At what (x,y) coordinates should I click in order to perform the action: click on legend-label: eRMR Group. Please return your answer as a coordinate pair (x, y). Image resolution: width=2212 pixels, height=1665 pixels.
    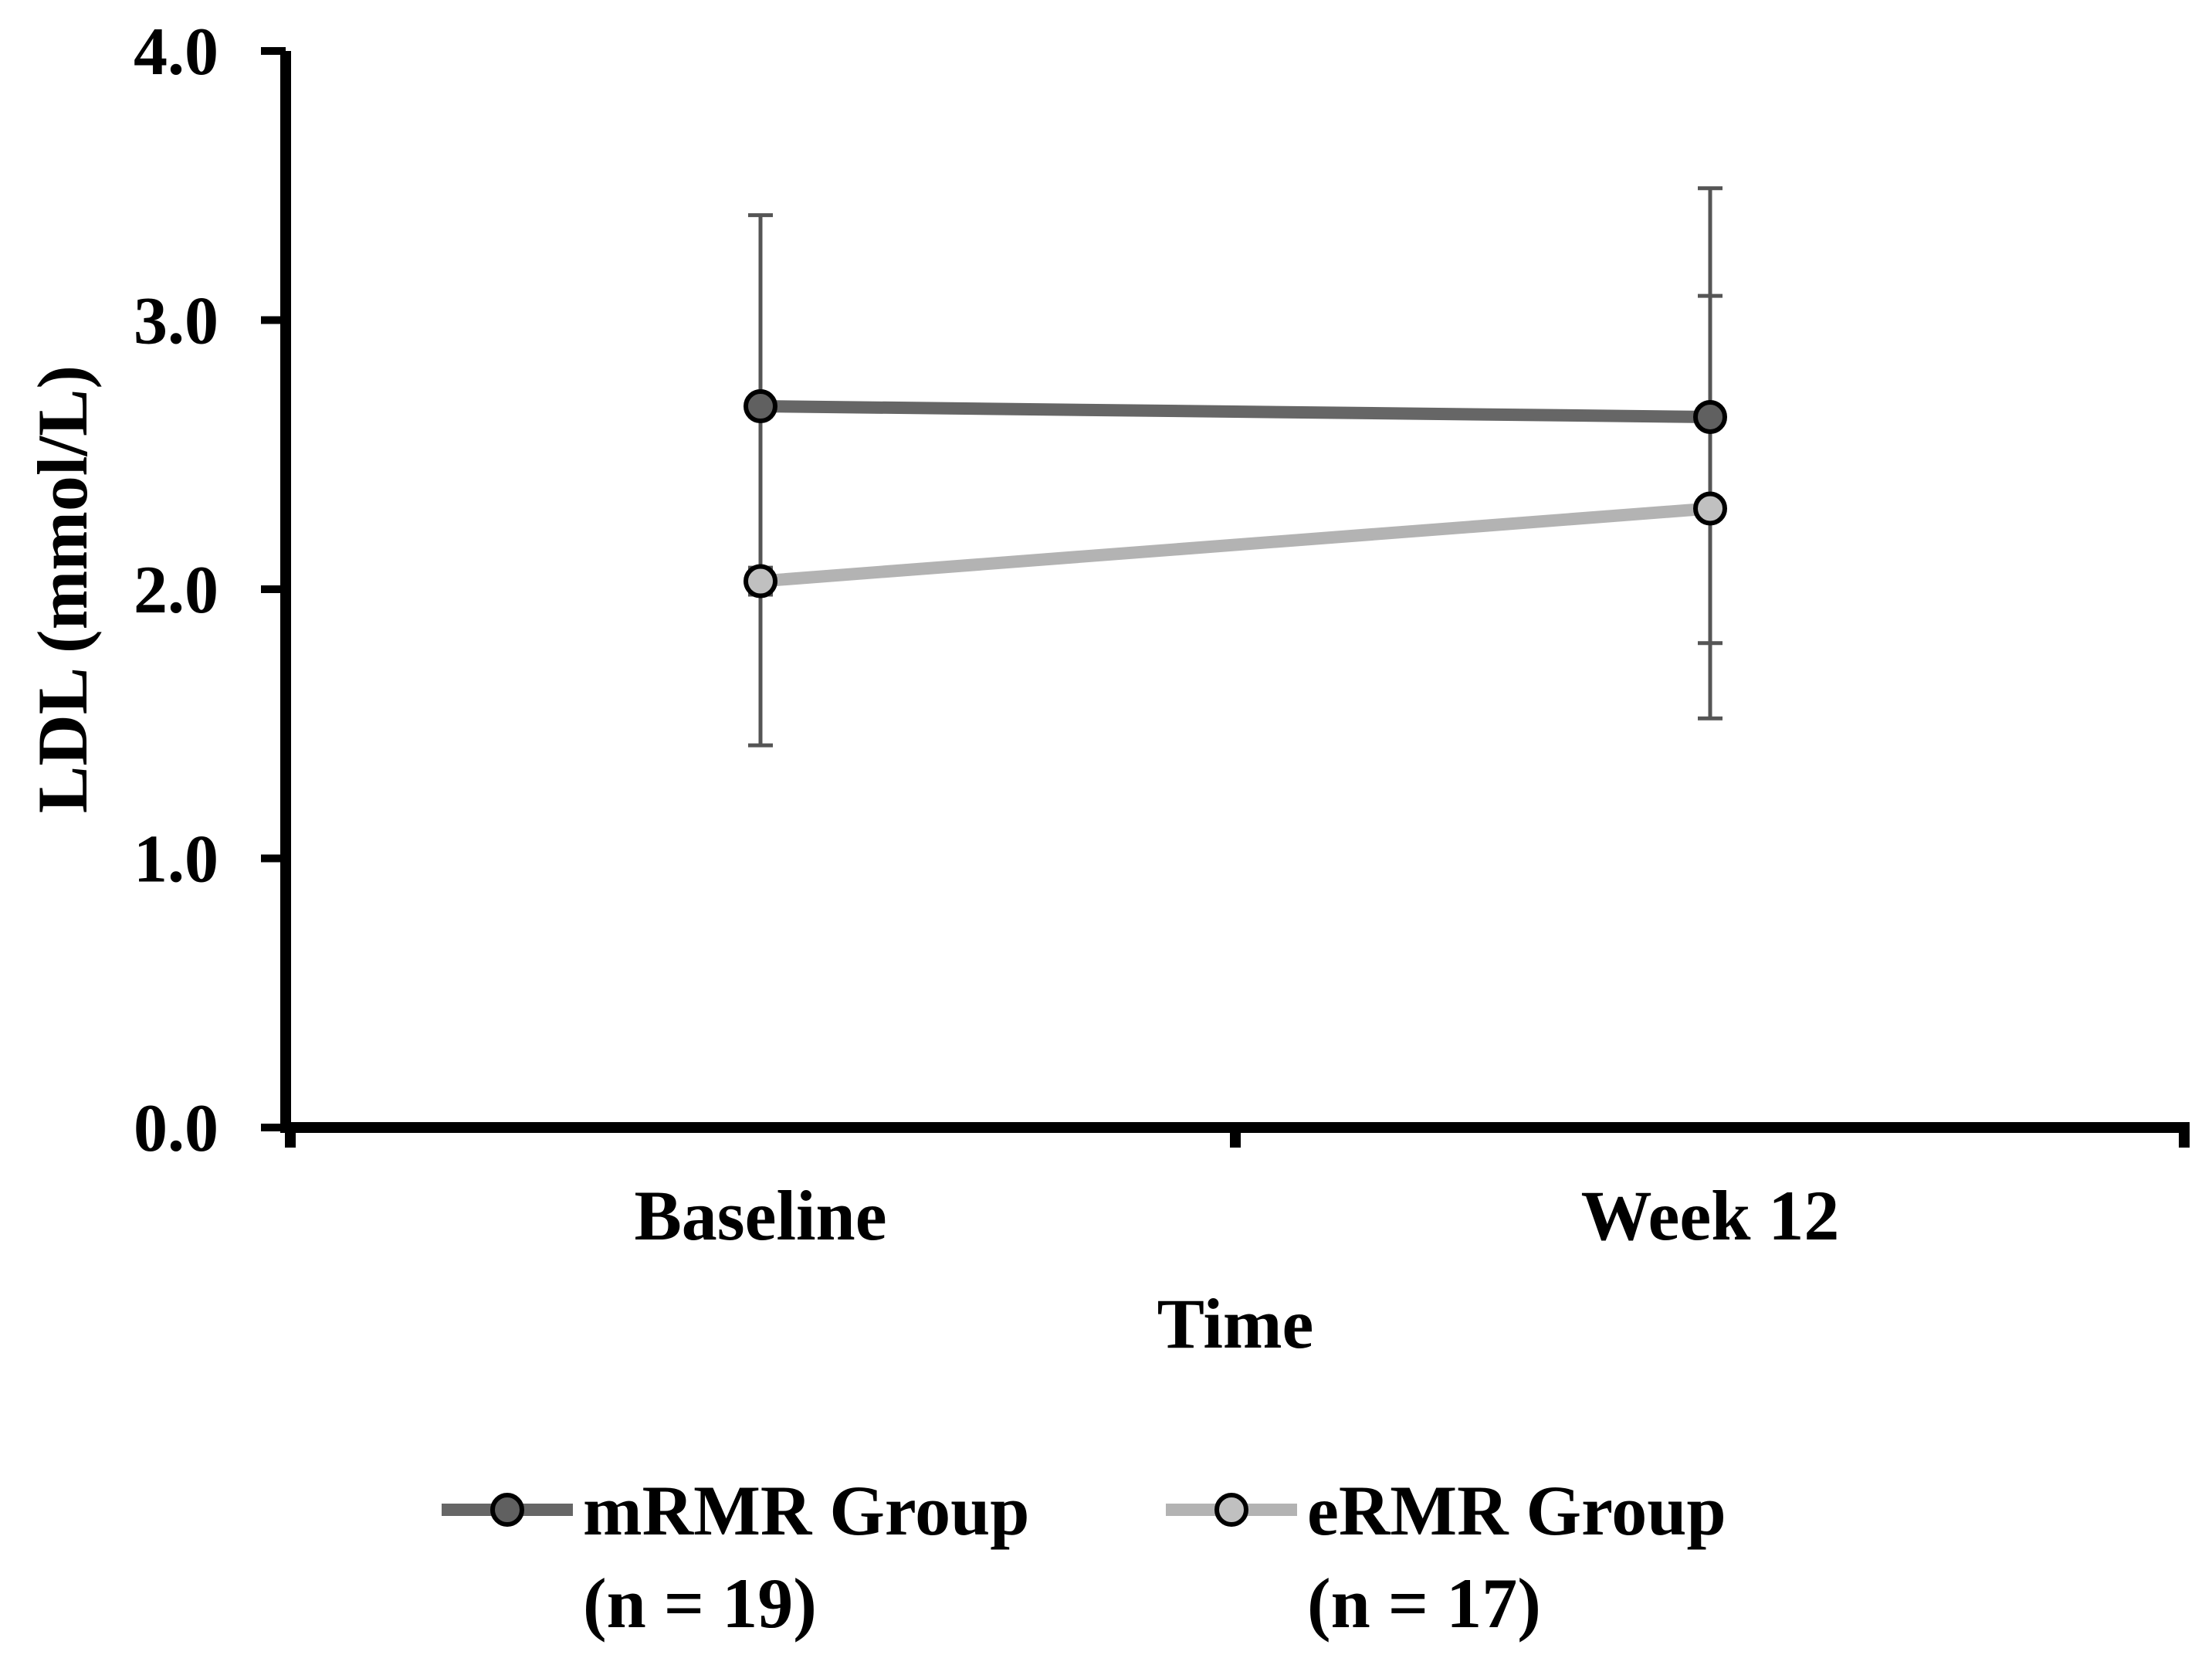
    Looking at the image, I should click on (1516, 1510).